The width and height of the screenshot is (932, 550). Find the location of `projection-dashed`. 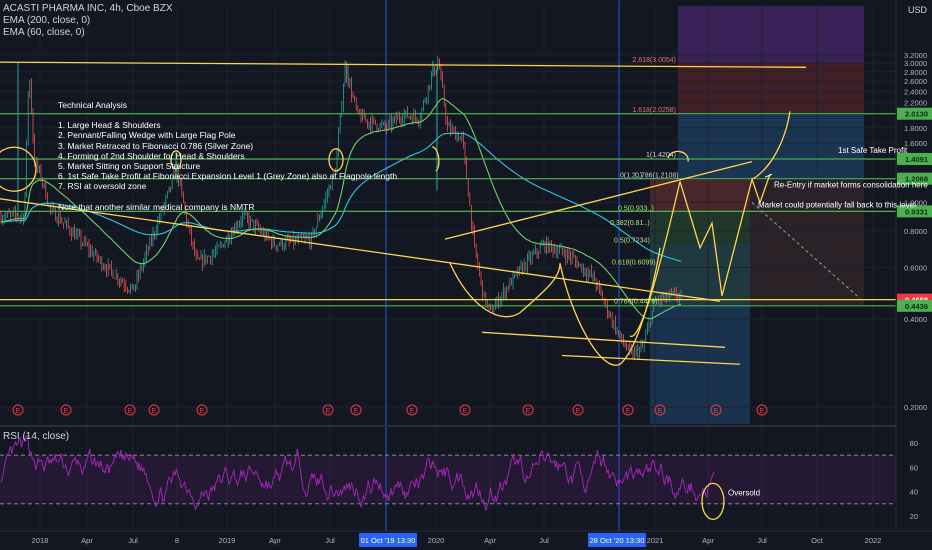

projection-dashed is located at coordinates (806, 250).